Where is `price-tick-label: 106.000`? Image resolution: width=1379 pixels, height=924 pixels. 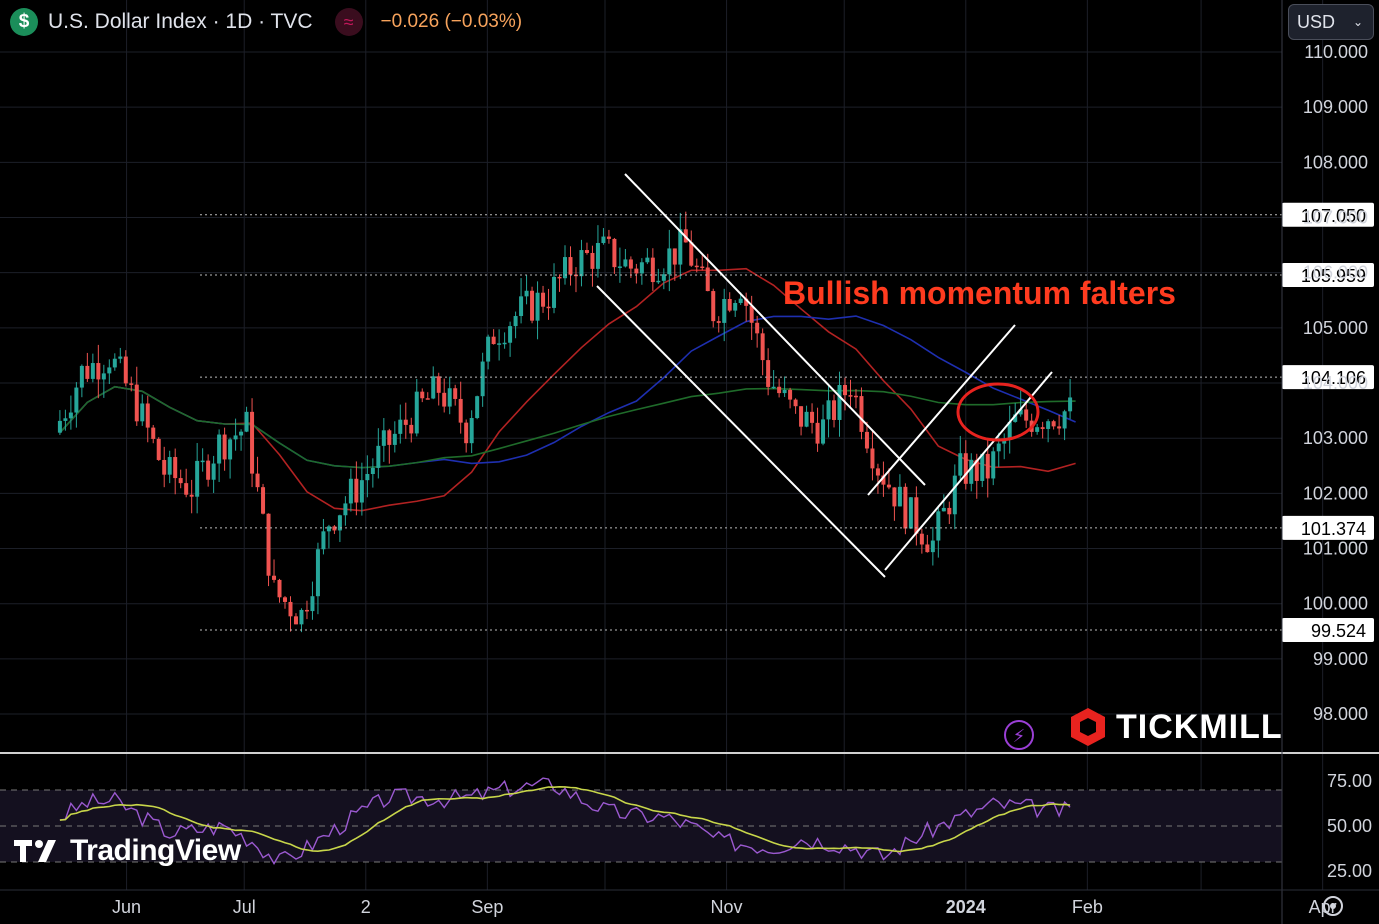 price-tick-label: 106.000 is located at coordinates (1335, 273).